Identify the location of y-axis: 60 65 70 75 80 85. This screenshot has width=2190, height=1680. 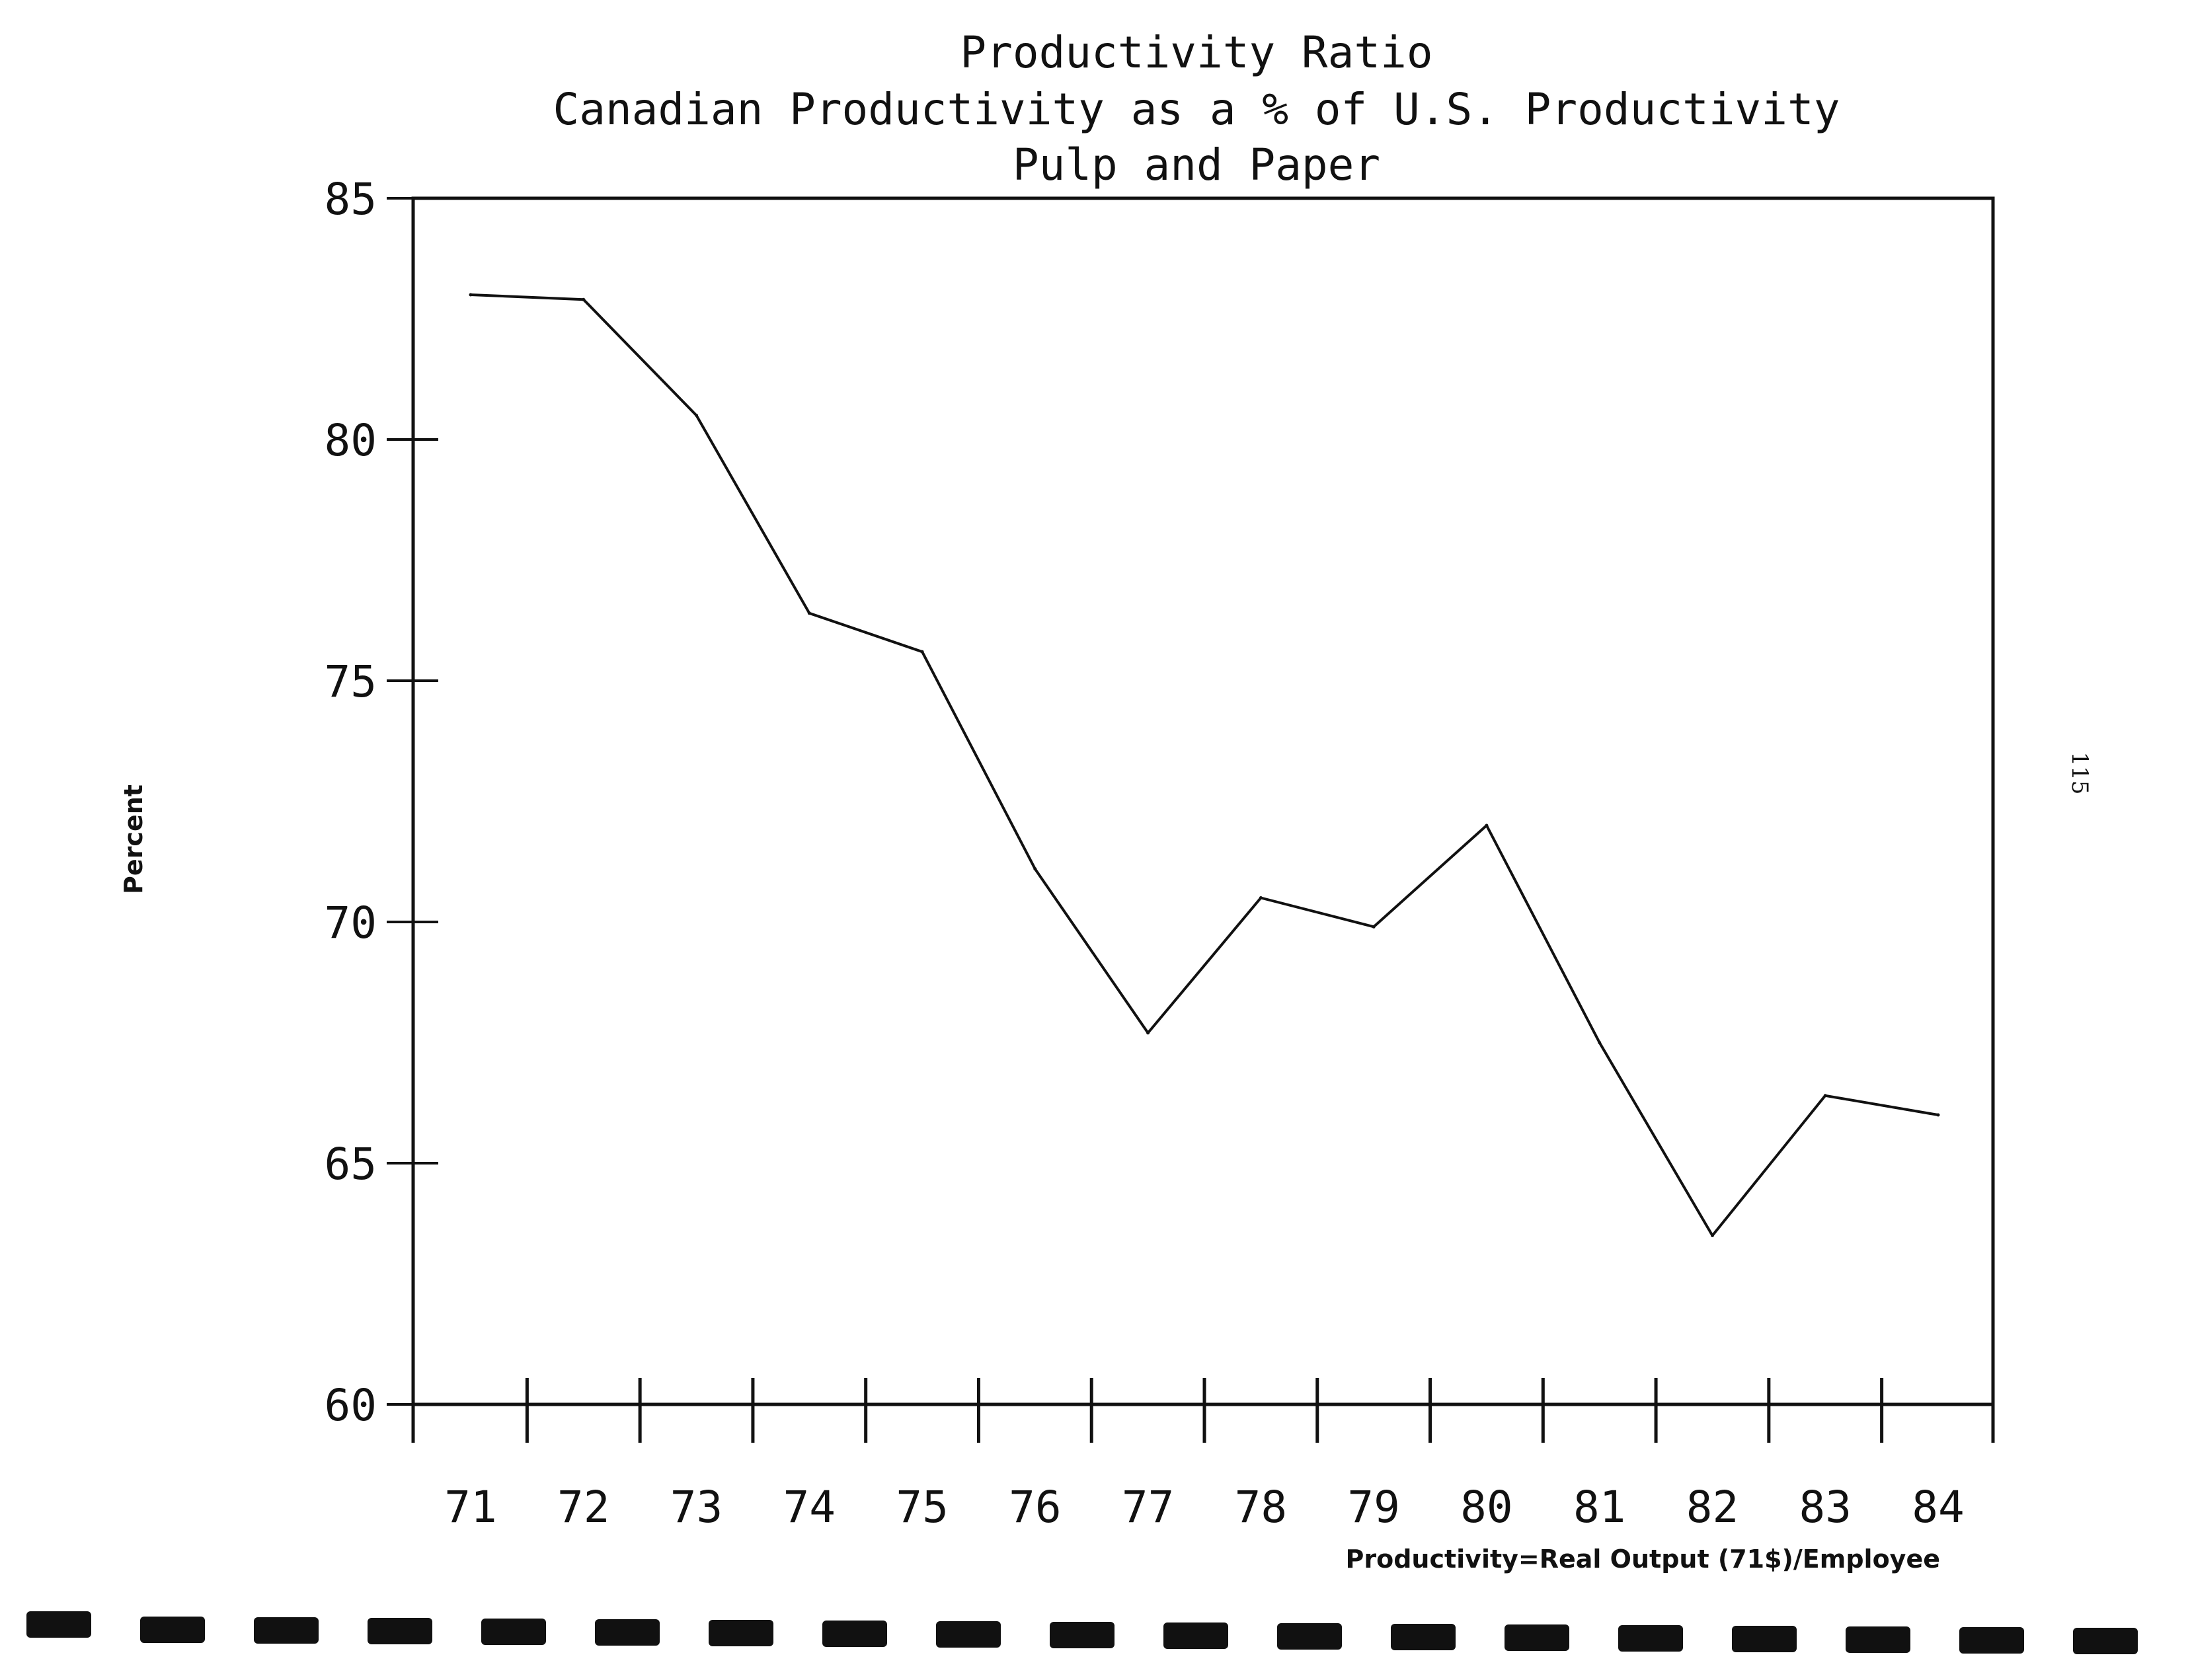
(381, 802).